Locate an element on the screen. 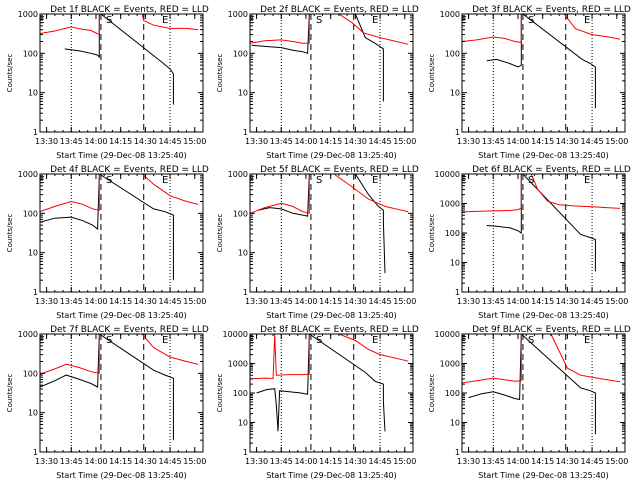 The image size is (640, 480). panel-title: Det 8f BLACK = Events, RED = LLD is located at coordinates (339, 330).